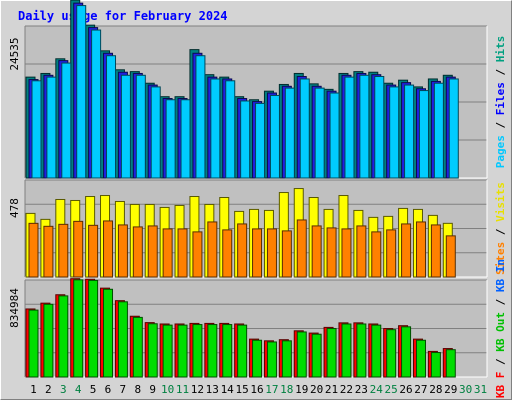 This screenshot has height=400, width=512. Describe the element at coordinates (480, 389) in the screenshot. I see `x-tick-label: 31` at that location.